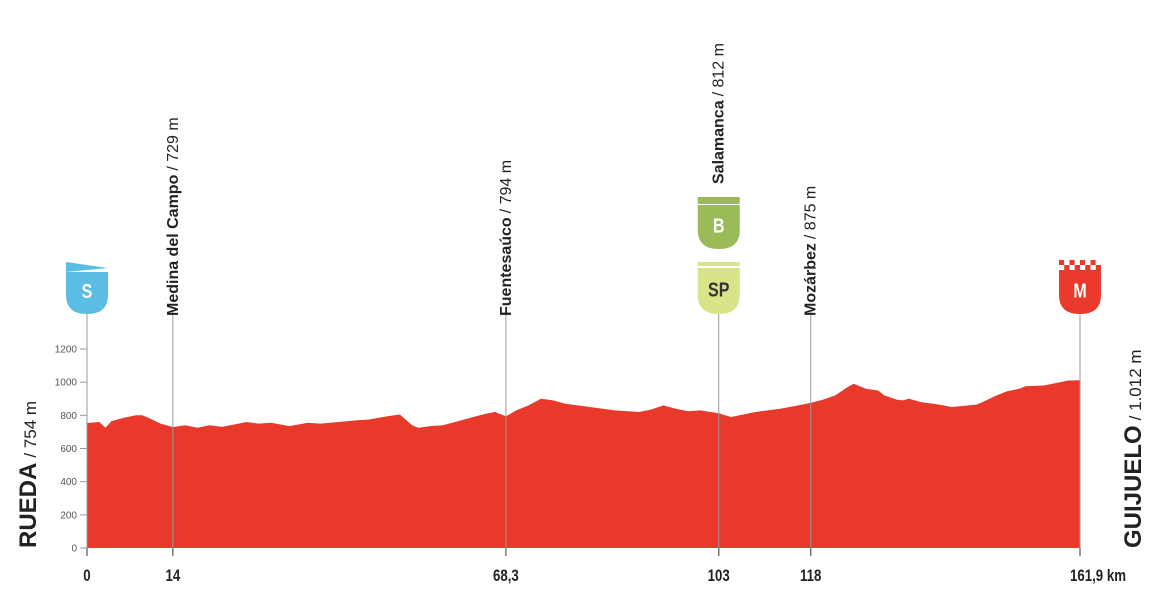 Image resolution: width=1160 pixels, height=598 pixels. I want to click on bonus-badge-label: B, so click(719, 226).